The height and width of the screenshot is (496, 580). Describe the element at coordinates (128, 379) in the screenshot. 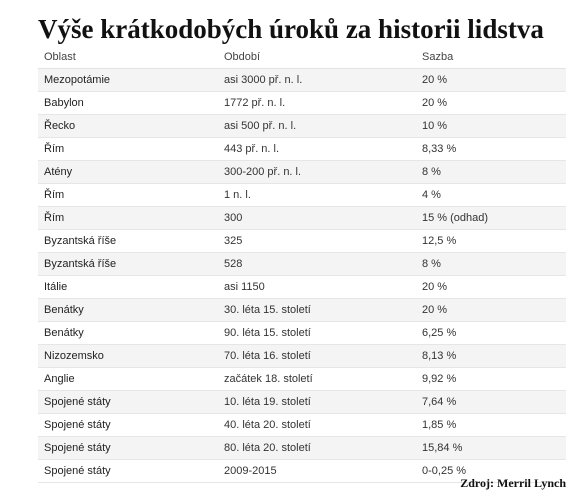

I see `cell-region: Anglie` at that location.